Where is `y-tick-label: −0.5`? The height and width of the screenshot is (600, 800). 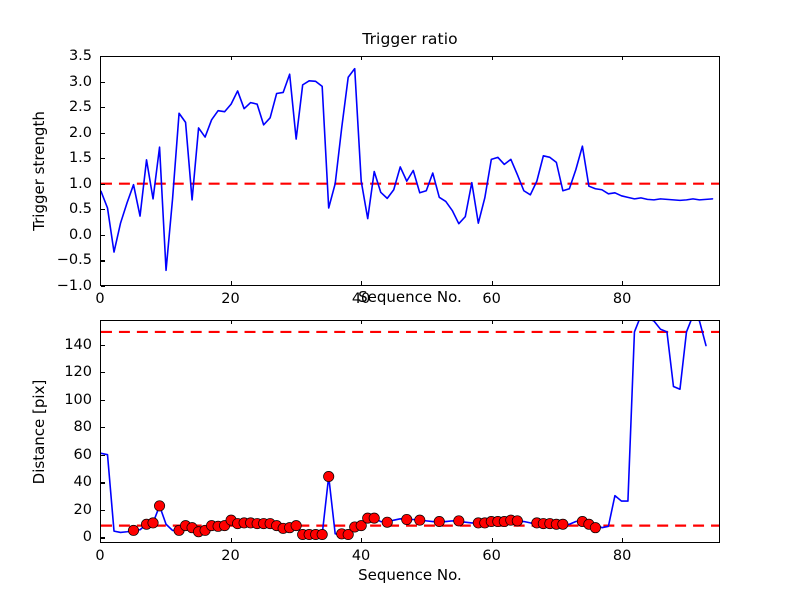
y-tick-label: −0.5 is located at coordinates (74, 260).